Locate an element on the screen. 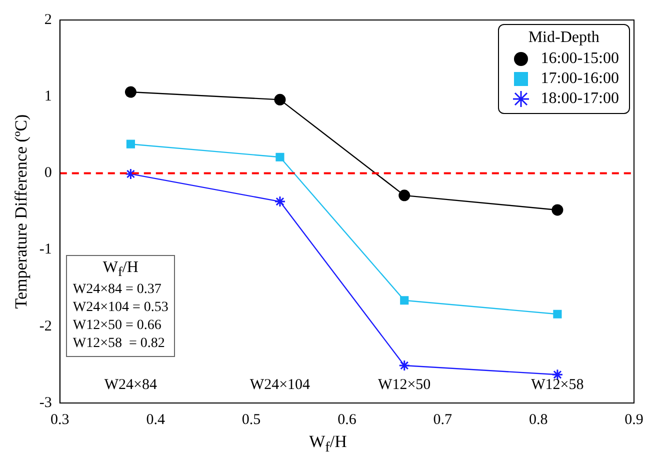 Image resolution: width=660 pixels, height=466 pixels. y-tick-label: 1 is located at coordinates (48, 96).